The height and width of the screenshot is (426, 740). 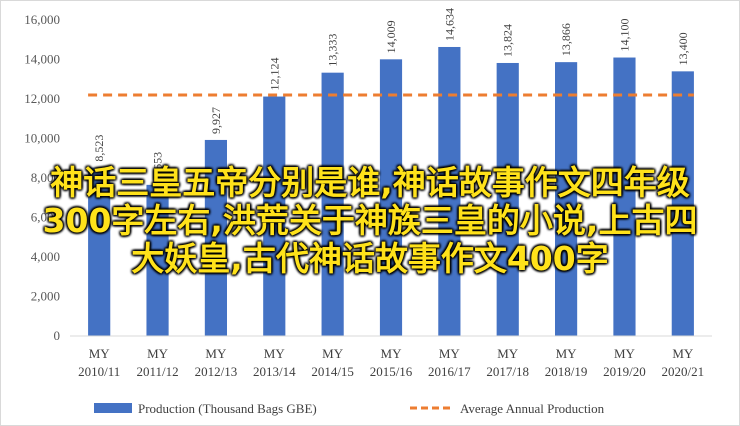 What do you see at coordinates (274, 371) in the screenshot?
I see `x-tick-label: 2013/14` at bounding box center [274, 371].